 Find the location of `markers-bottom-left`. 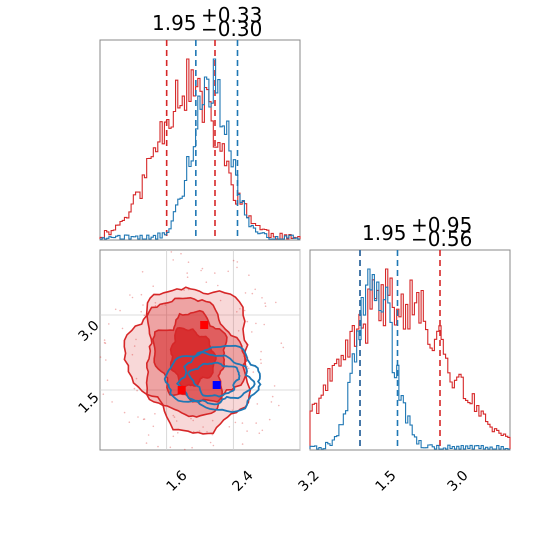

markers-bottom-left is located at coordinates (199, 357).